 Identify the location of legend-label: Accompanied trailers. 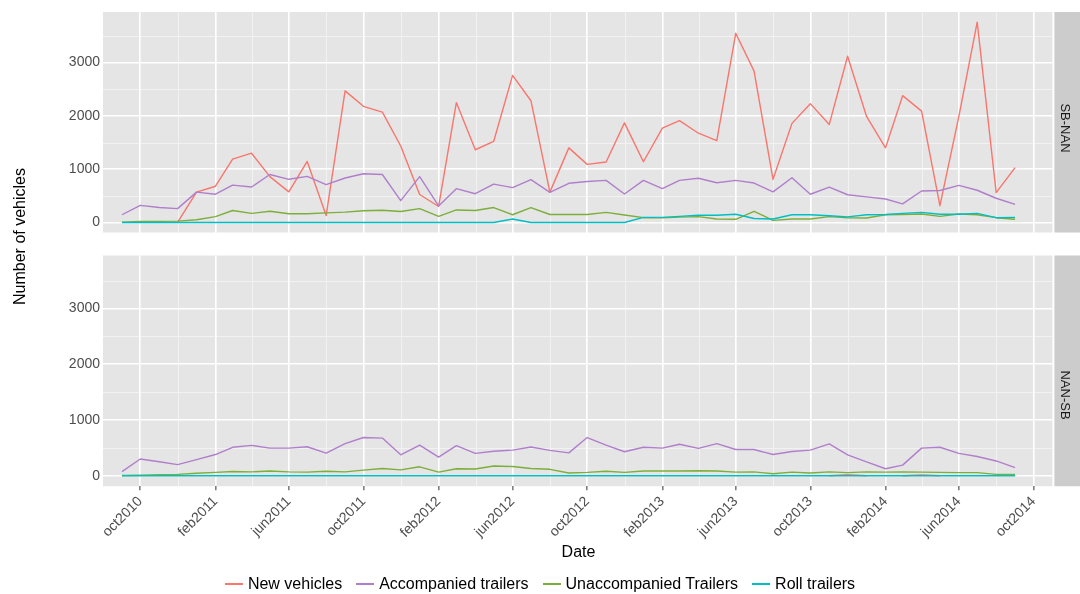
(454, 584).